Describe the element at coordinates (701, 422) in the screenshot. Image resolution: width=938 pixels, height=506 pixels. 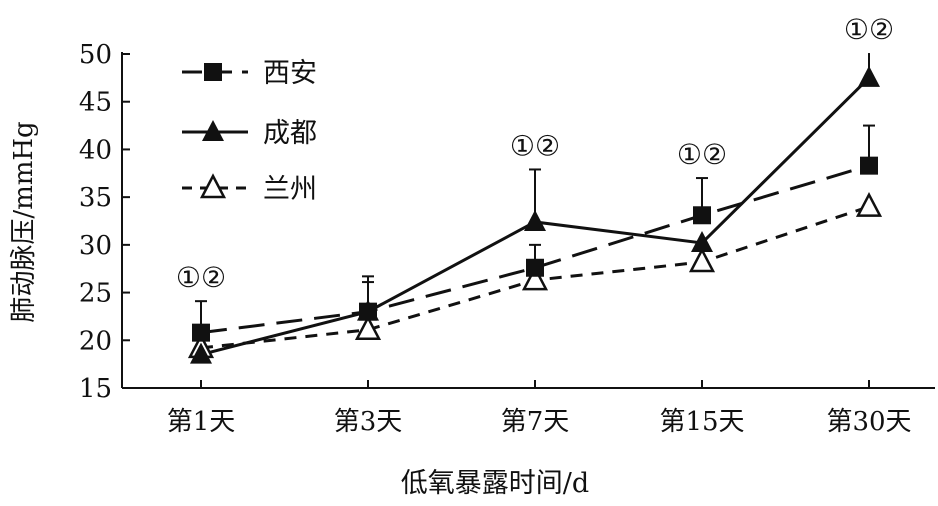
I see `x-tick-label: 第15天` at that location.